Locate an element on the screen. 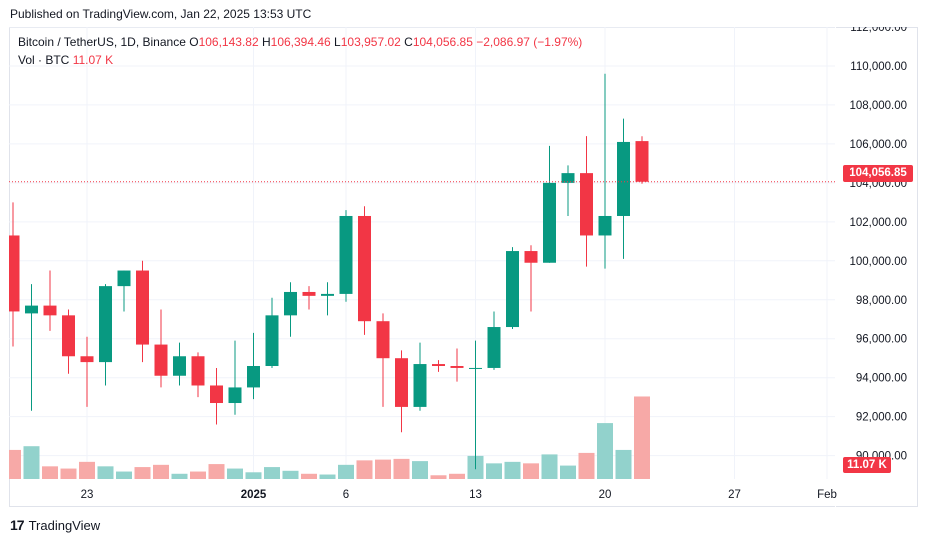 The image size is (928, 543). y-tick-label: 96,000.00 is located at coordinates (881, 340).